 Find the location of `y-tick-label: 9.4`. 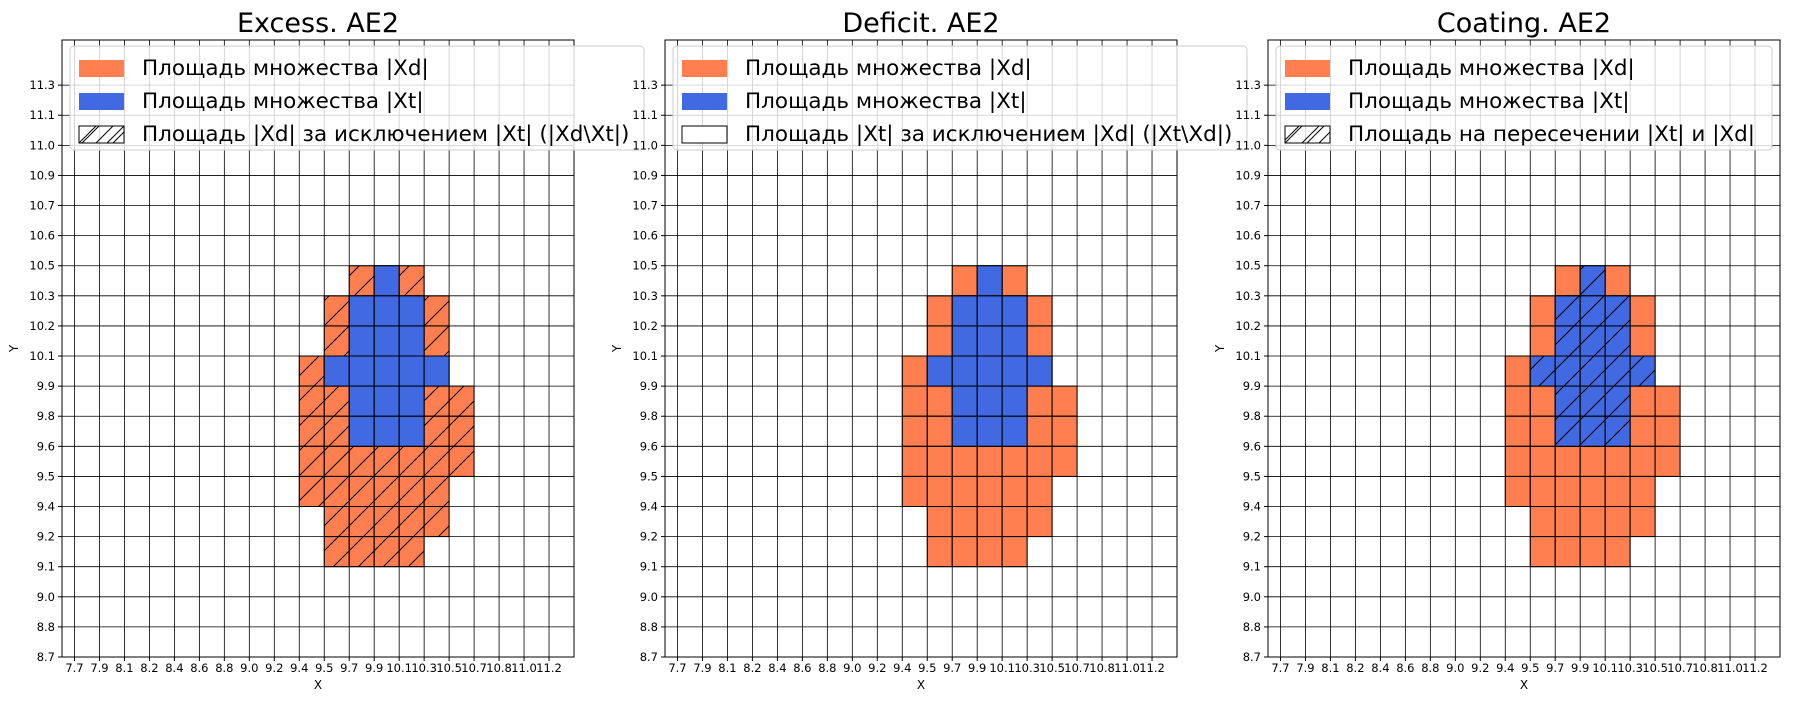

y-tick-label: 9.4 is located at coordinates (1252, 507).